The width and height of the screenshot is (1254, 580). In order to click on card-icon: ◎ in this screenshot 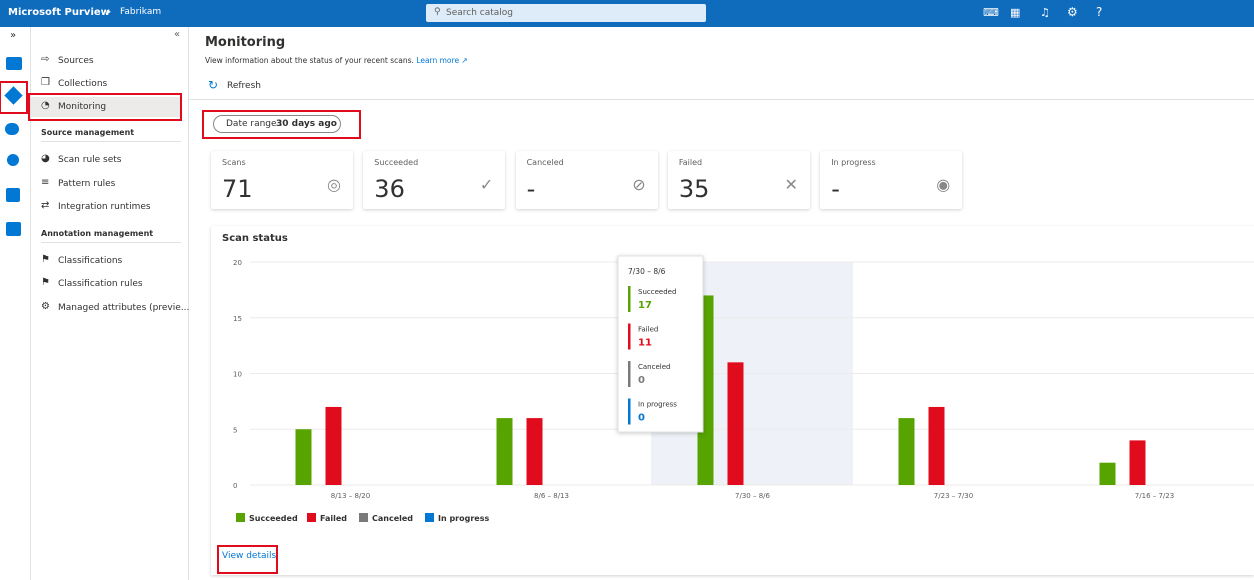, I will do `click(334, 184)`.